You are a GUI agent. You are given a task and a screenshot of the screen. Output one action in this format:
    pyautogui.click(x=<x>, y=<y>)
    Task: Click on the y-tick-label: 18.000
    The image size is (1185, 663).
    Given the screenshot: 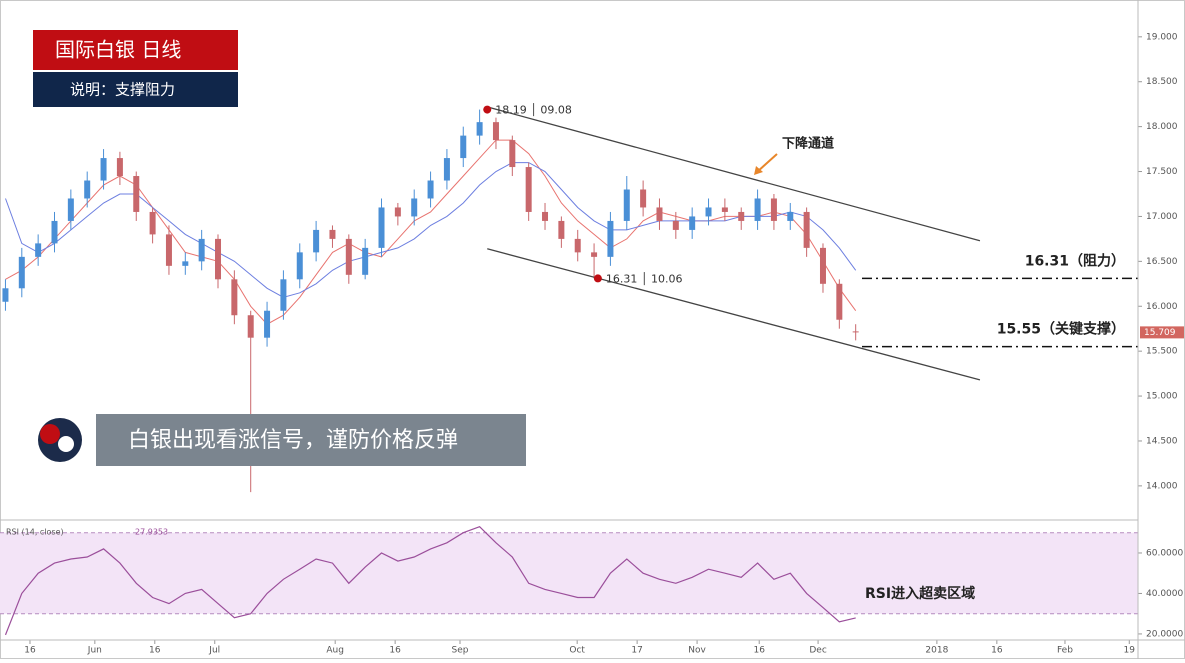 What is the action you would take?
    pyautogui.click(x=1162, y=127)
    